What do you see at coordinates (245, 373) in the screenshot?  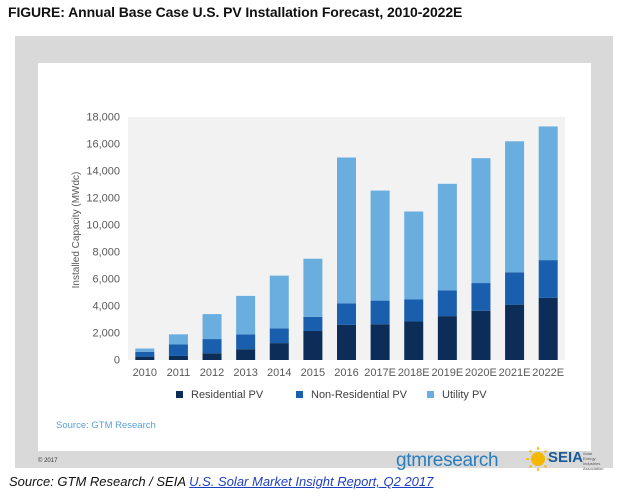 I see `x-tick-label: 2013` at bounding box center [245, 373].